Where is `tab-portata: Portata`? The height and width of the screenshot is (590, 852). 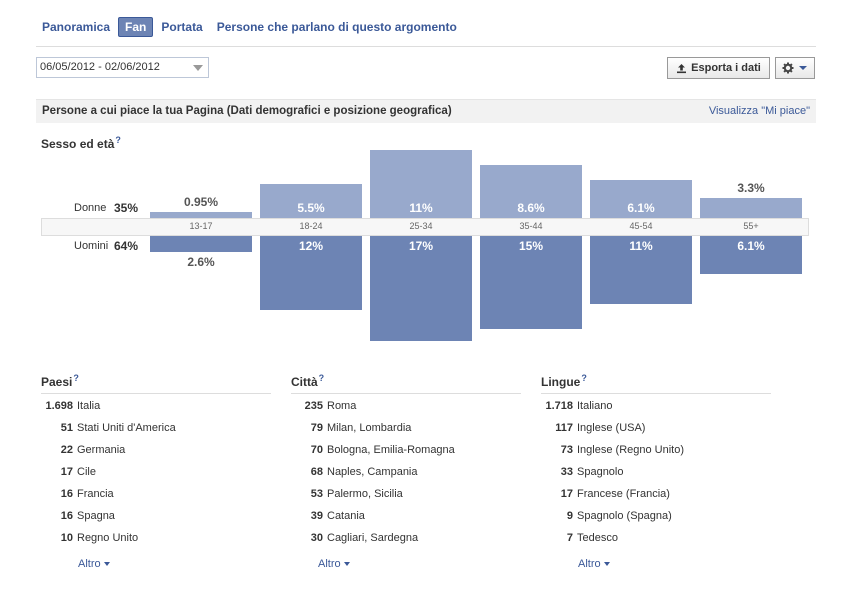 tab-portata: Portata is located at coordinates (182, 27).